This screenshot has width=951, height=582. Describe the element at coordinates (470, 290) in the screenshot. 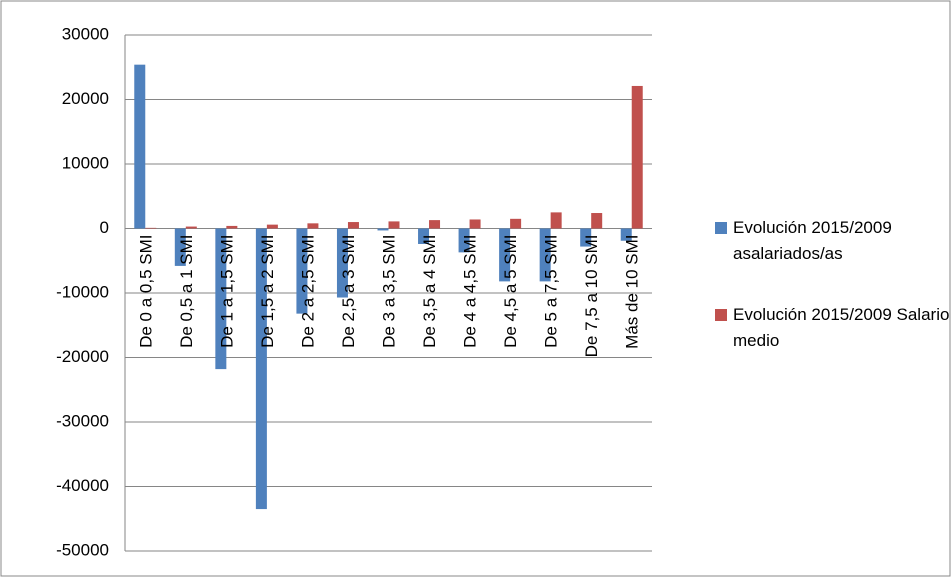

I see `x-tick-label: De 4 a 4,5 SMI` at that location.